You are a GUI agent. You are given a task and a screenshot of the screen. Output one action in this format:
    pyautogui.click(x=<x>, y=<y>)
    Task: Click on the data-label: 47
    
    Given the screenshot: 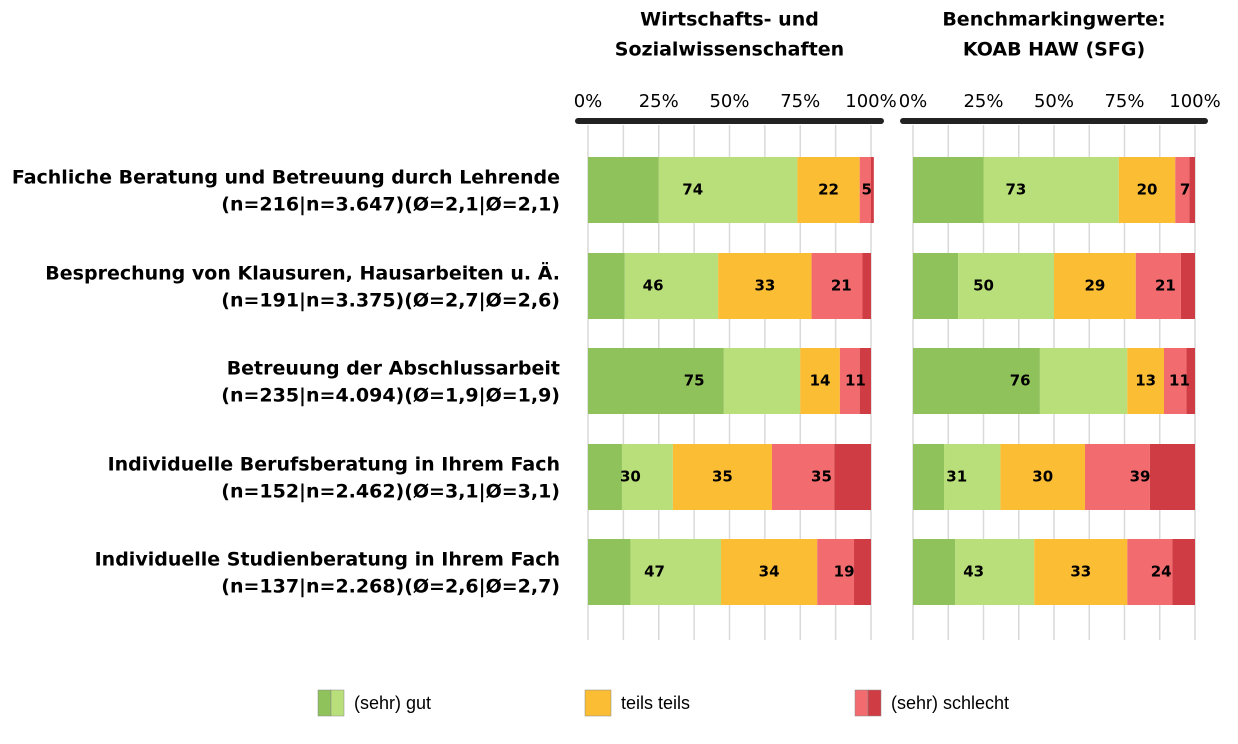 What is the action you would take?
    pyautogui.click(x=654, y=572)
    